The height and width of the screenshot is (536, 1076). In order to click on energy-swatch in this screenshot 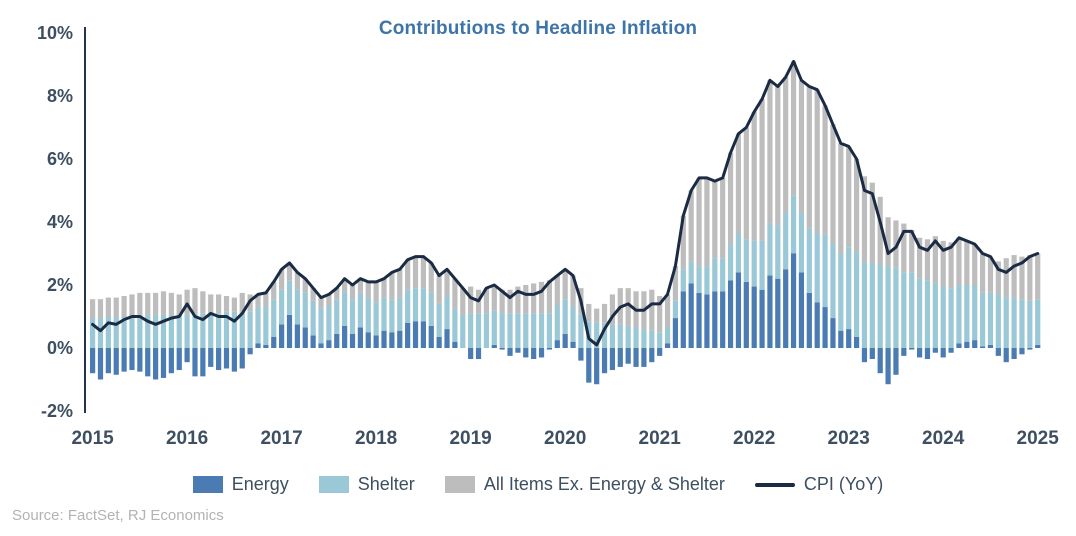, I will do `click(207, 484)`.